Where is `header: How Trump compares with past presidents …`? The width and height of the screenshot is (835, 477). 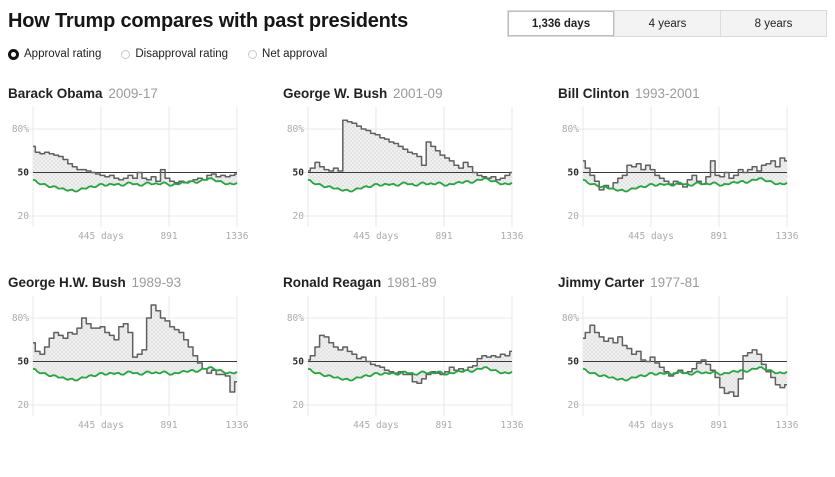 header: How Trump compares with past presidents … is located at coordinates (417, 22).